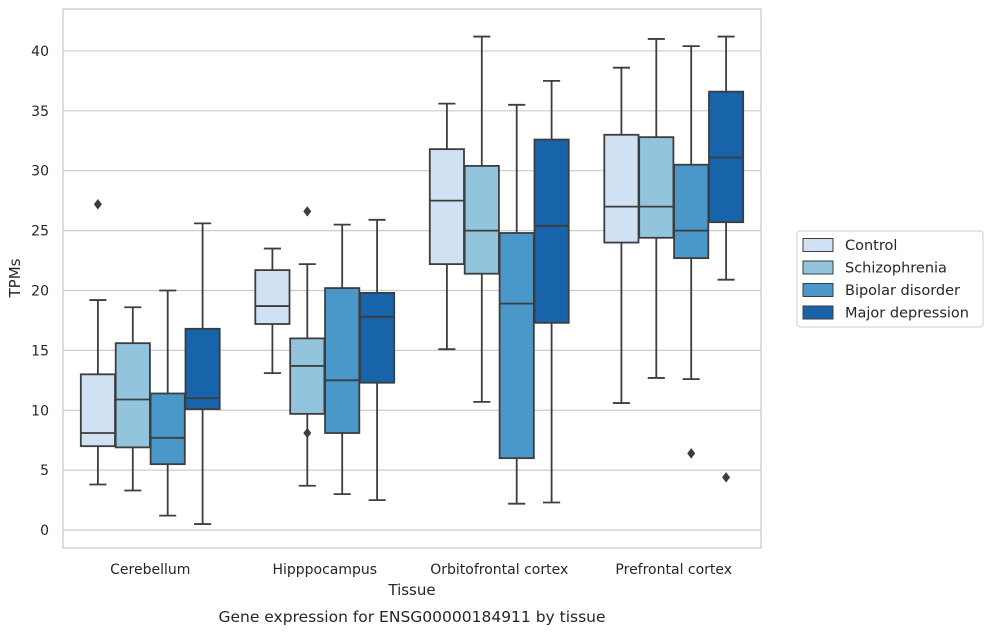  What do you see at coordinates (40, 411) in the screenshot?
I see `y-tick-label: 10` at bounding box center [40, 411].